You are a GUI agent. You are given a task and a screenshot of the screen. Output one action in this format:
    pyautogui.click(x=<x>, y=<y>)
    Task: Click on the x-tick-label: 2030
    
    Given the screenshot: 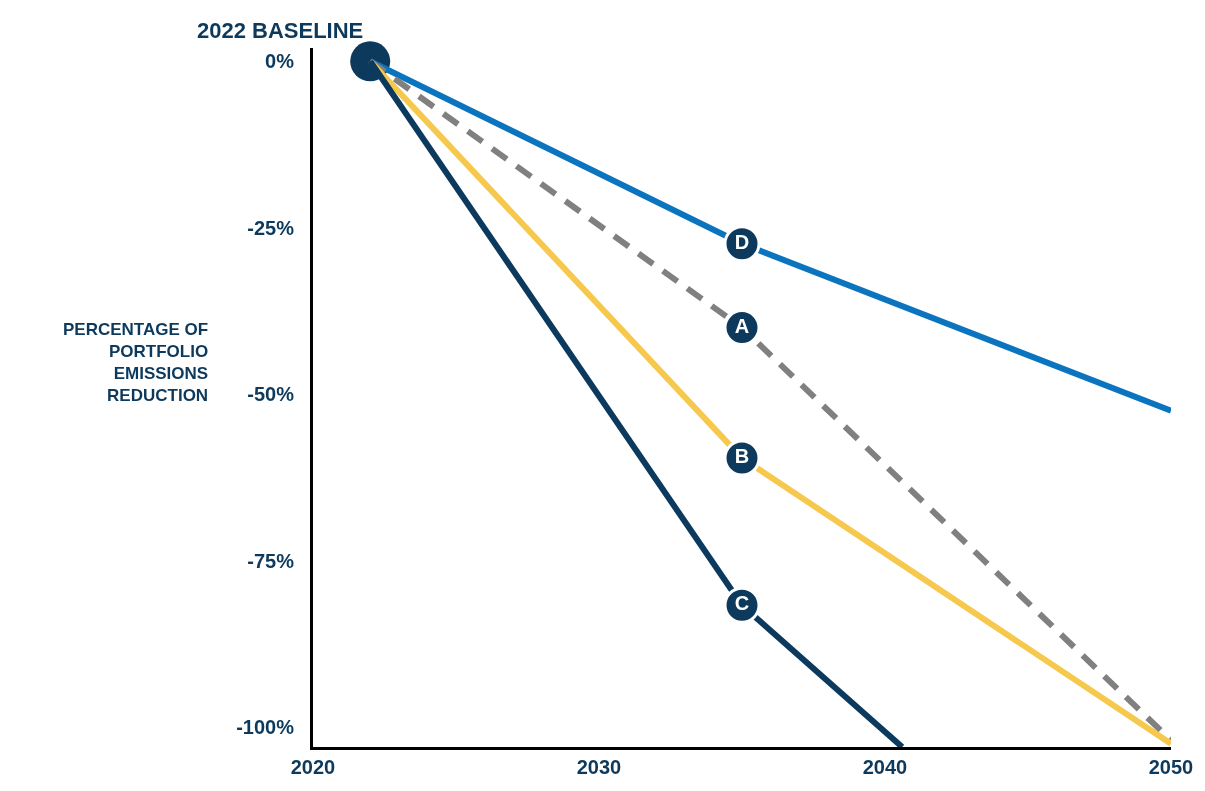 What is the action you would take?
    pyautogui.click(x=599, y=767)
    